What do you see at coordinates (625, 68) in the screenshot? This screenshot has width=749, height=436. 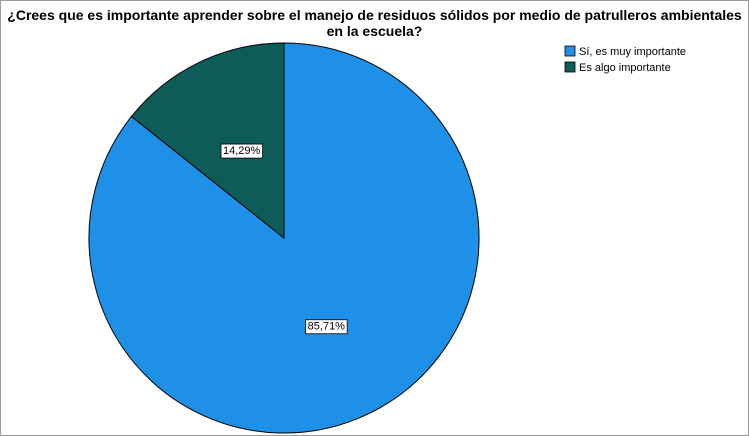 I see `legend-label: Es algo importante` at bounding box center [625, 68].